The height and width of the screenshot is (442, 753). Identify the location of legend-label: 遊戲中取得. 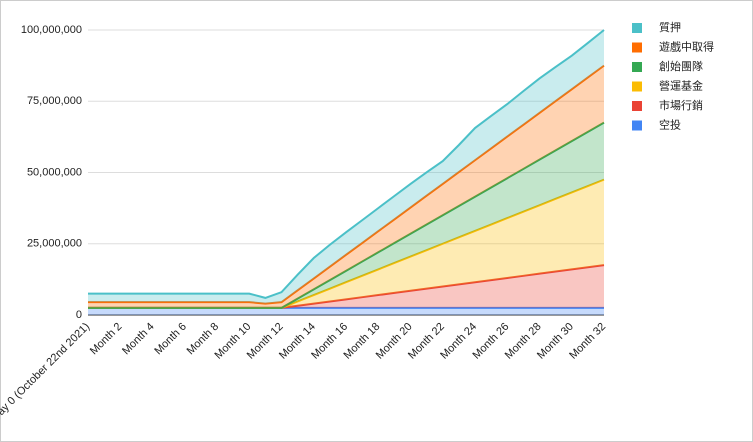
(686, 46).